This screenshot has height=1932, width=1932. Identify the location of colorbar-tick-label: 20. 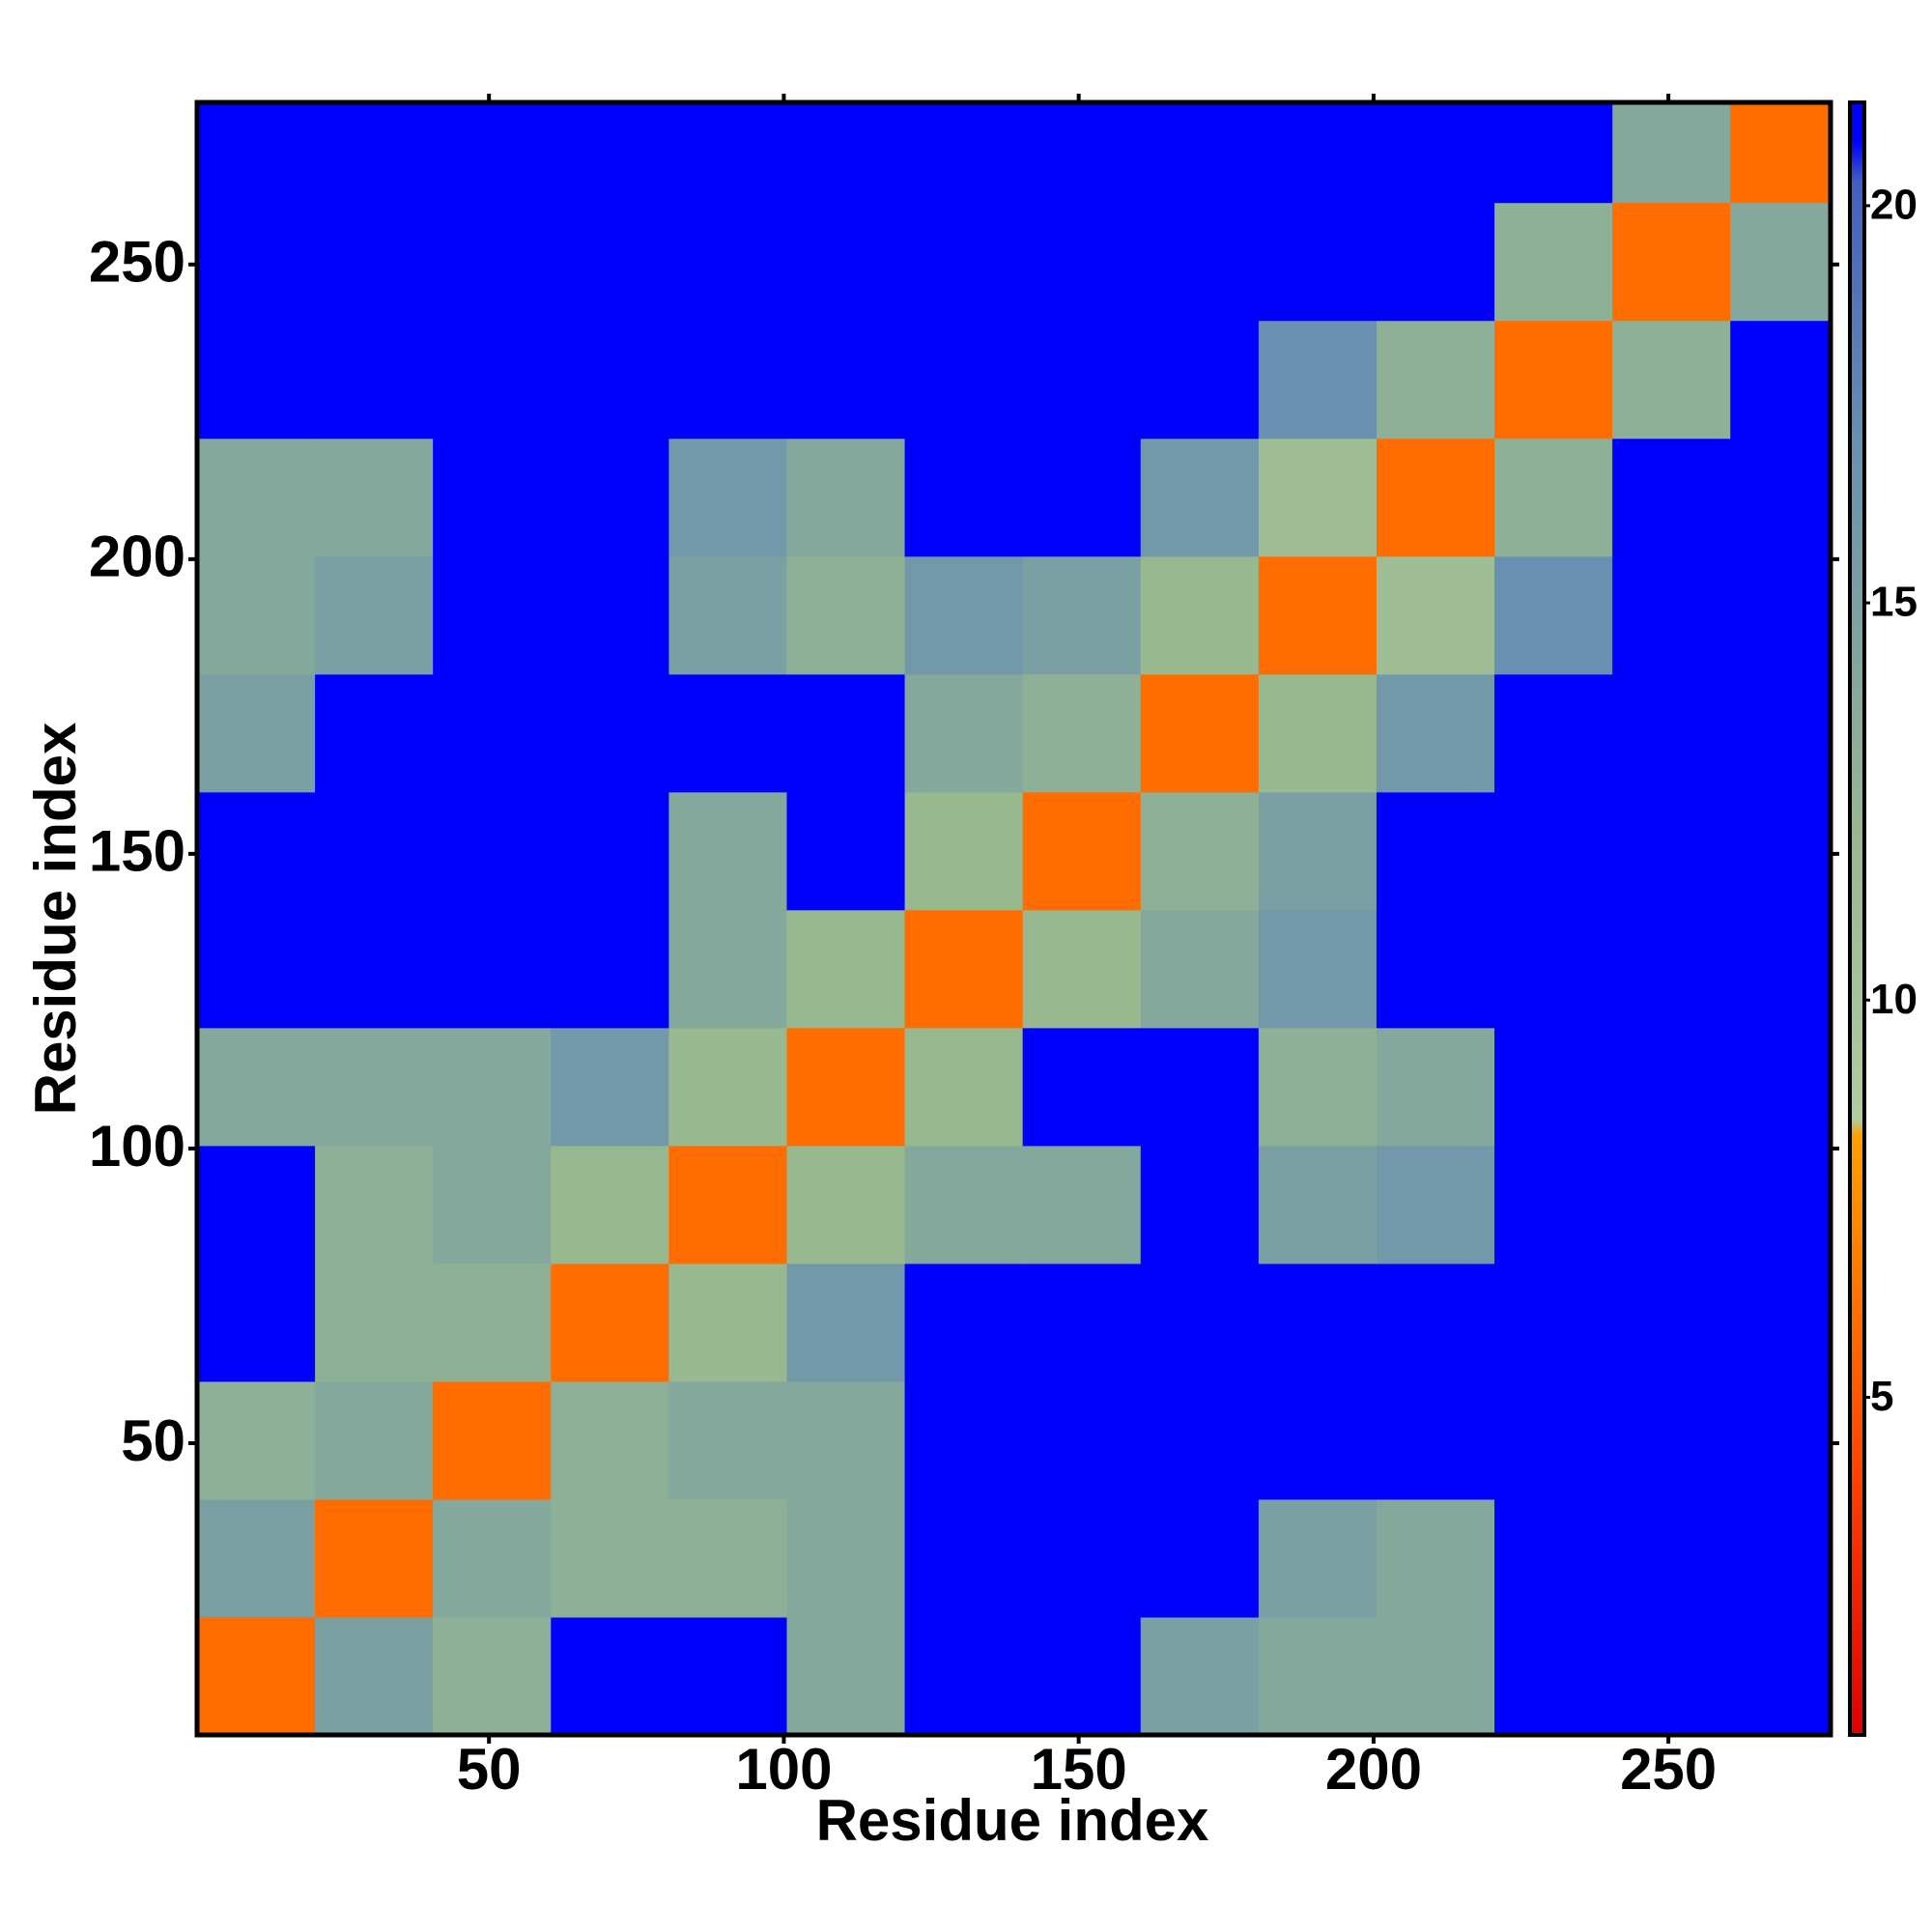
(1894, 205).